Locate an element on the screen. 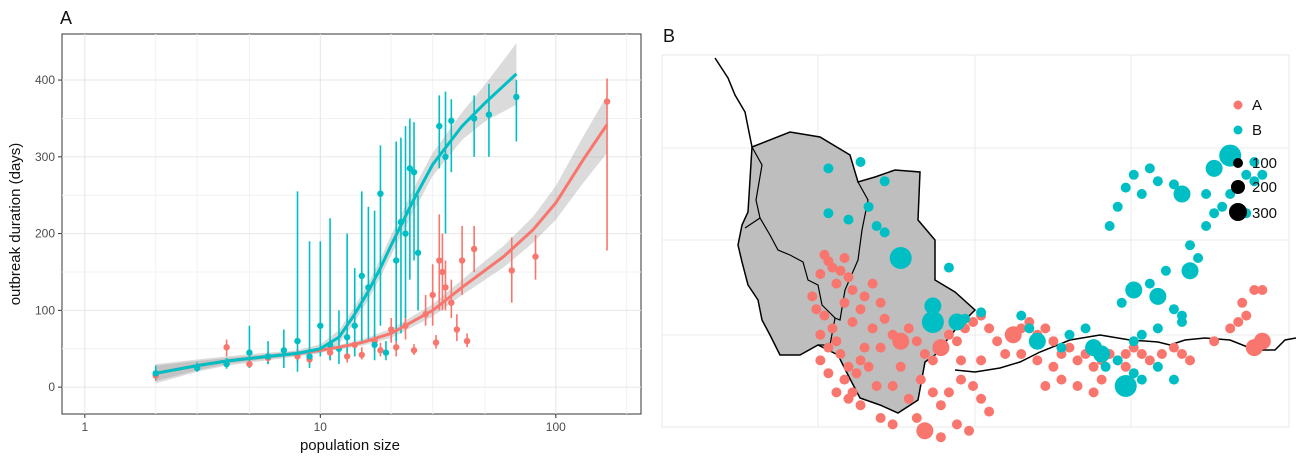  x-tick-label: 10 is located at coordinates (321, 427).